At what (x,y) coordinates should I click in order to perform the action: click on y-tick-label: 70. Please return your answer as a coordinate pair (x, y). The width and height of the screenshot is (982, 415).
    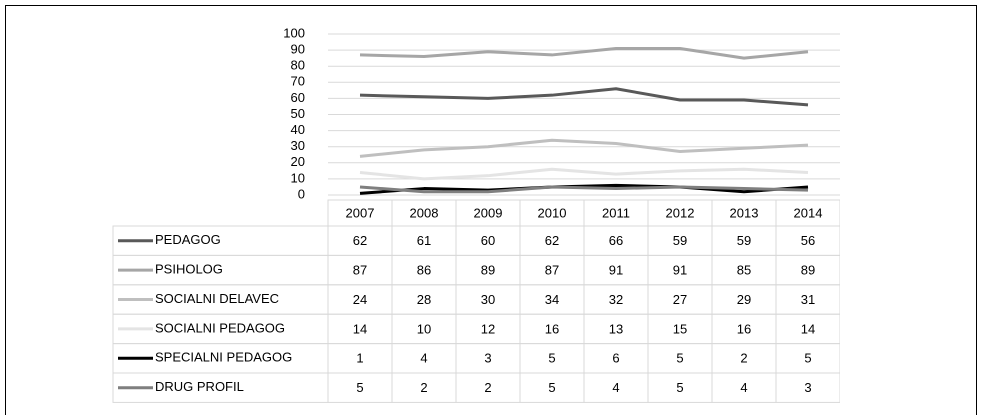
    Looking at the image, I should click on (298, 81).